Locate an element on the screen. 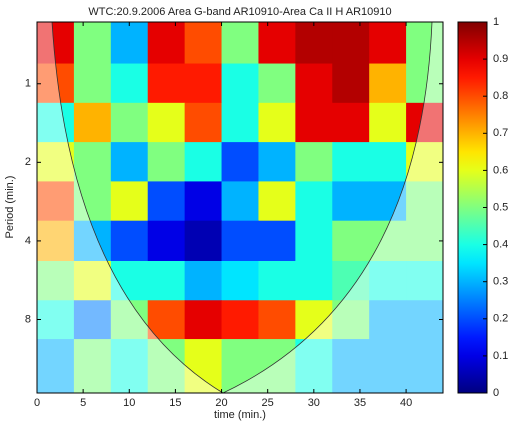 The image size is (516, 425). colorbar-tick-label: 0.9 is located at coordinates (500, 59).